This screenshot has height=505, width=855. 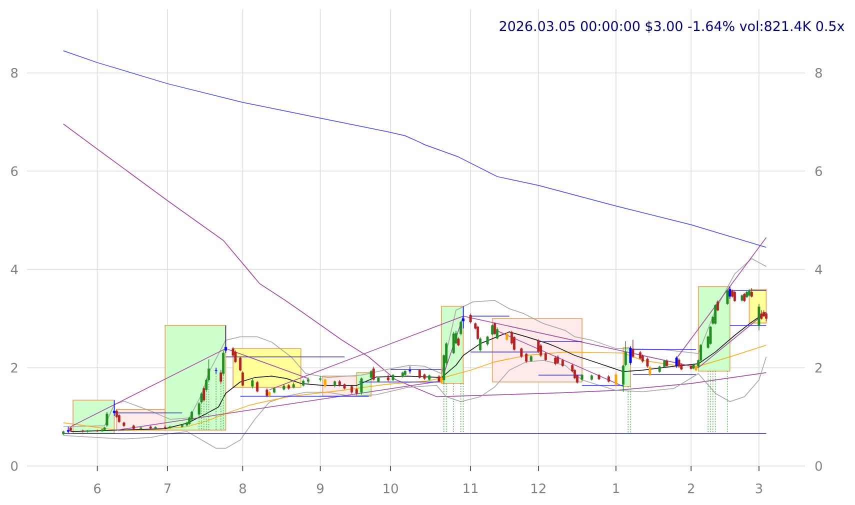 What do you see at coordinates (97, 489) in the screenshot?
I see `x-tick-label: 6` at bounding box center [97, 489].